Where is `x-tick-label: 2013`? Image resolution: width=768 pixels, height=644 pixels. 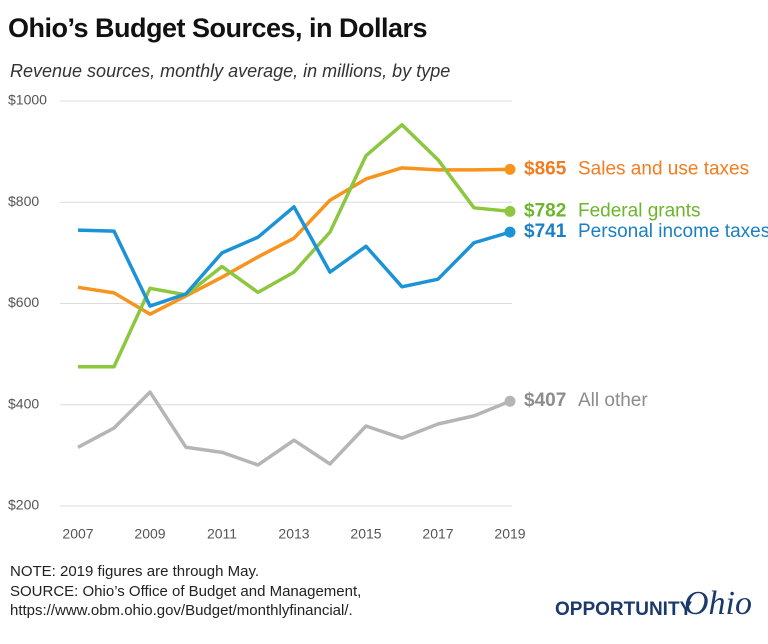
x-tick-label: 2013 is located at coordinates (293, 534).